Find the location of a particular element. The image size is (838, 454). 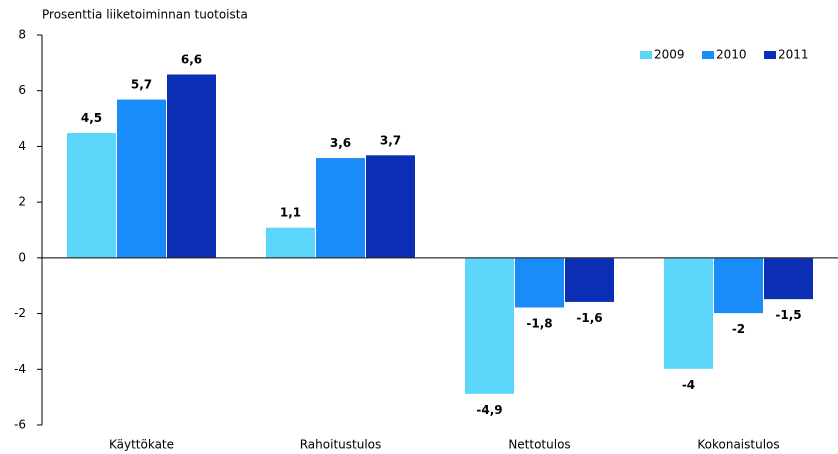

y-axis-label: Prosenttia liiketoiminnan tuotoista is located at coordinates (145, 15).